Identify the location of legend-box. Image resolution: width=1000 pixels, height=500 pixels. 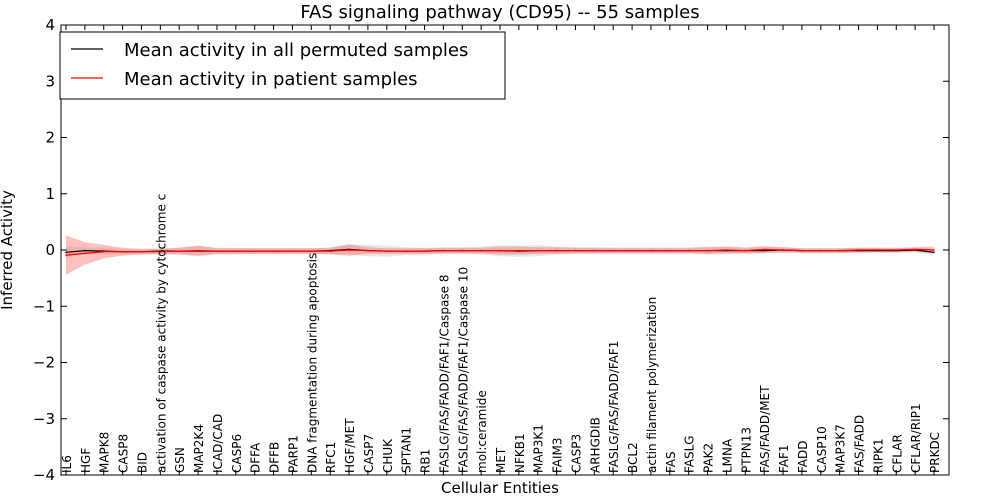
(282, 65).